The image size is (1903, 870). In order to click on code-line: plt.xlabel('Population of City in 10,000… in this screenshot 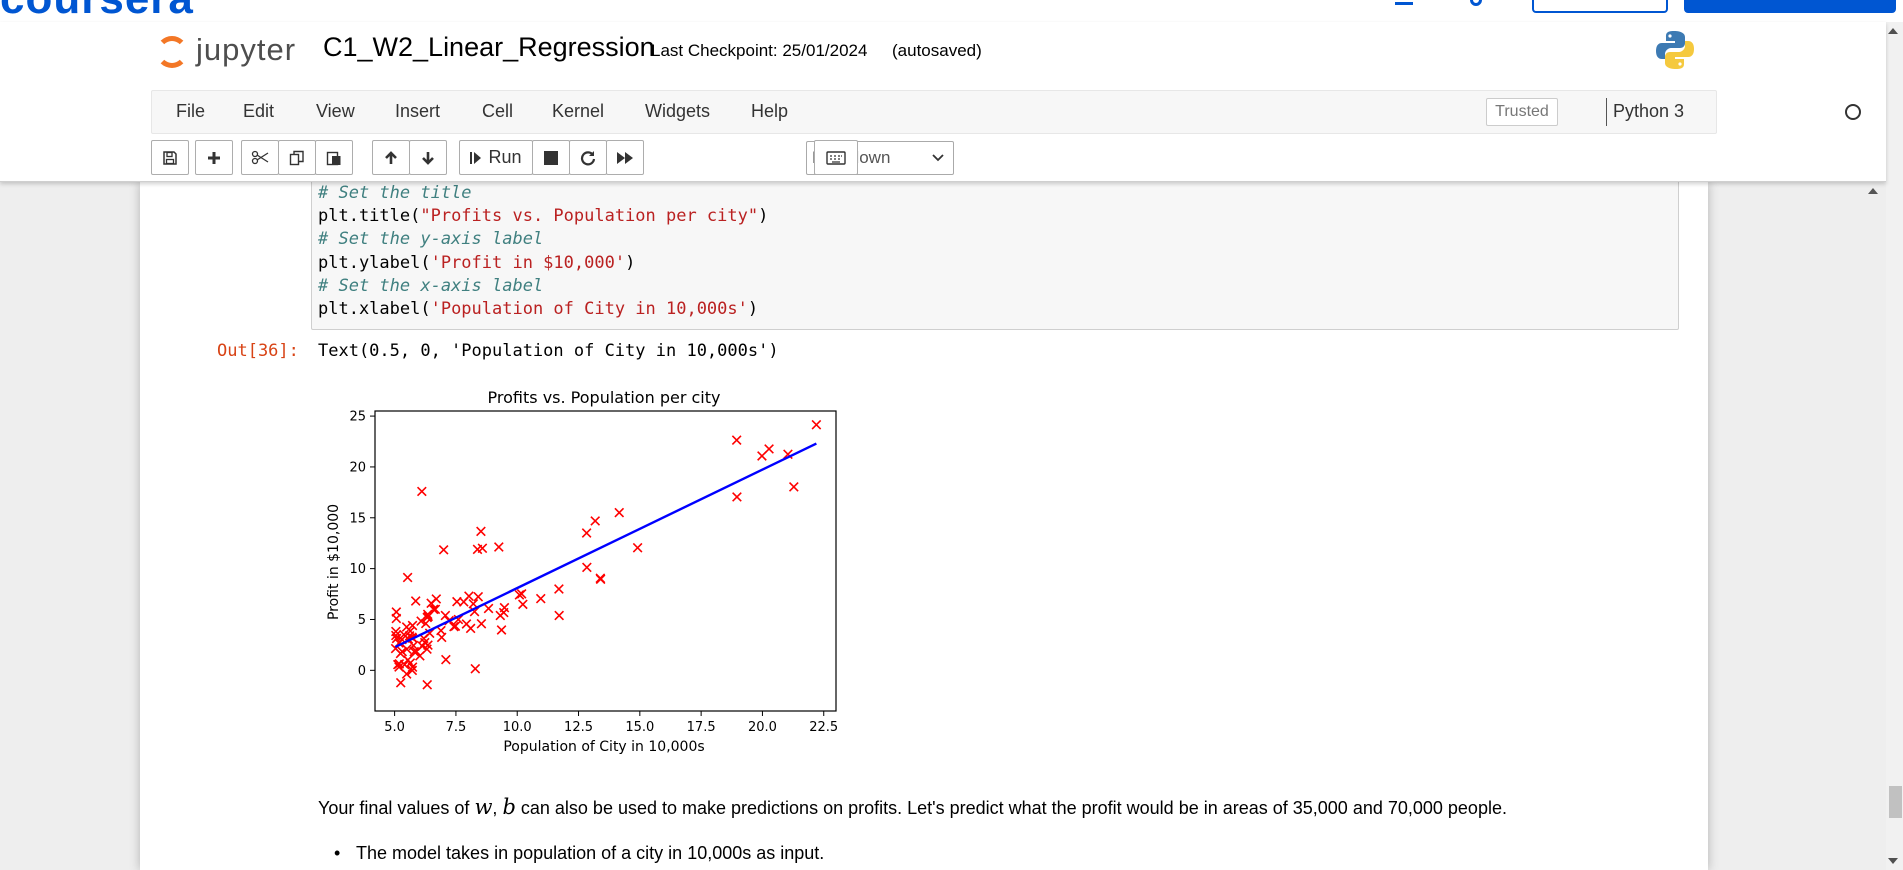, I will do `click(538, 309)`.